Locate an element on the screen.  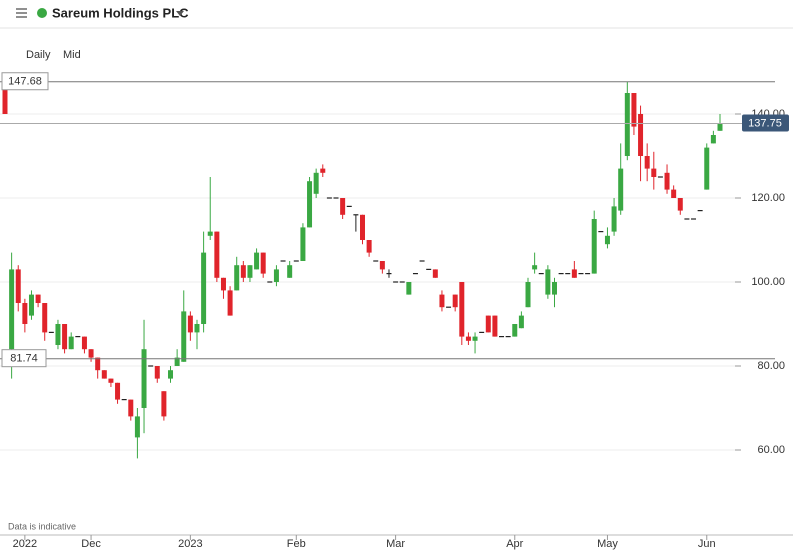
menu-icon is located at coordinates (21, 13).